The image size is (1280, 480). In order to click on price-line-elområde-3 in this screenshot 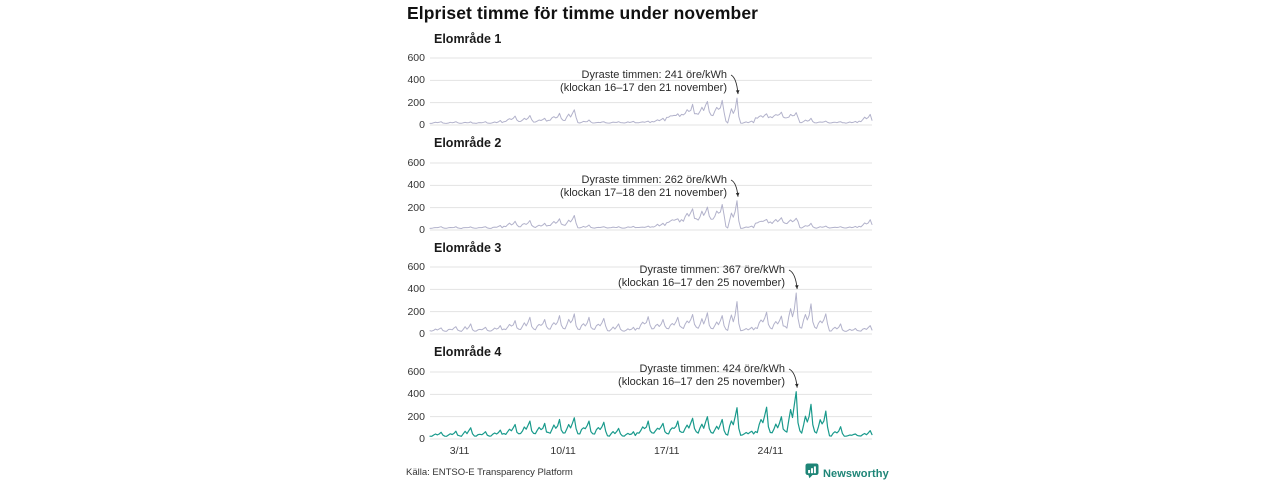, I will do `click(651, 312)`.